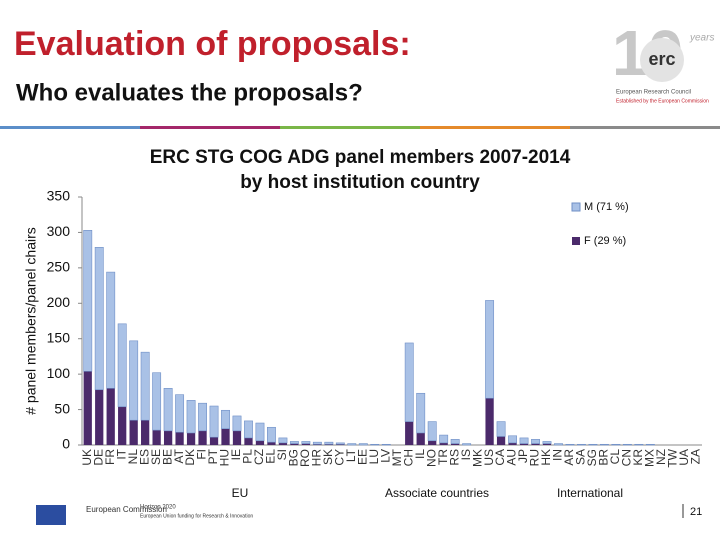  What do you see at coordinates (158, 508) in the screenshot?
I see `horizon: Horizon 2020` at bounding box center [158, 508].